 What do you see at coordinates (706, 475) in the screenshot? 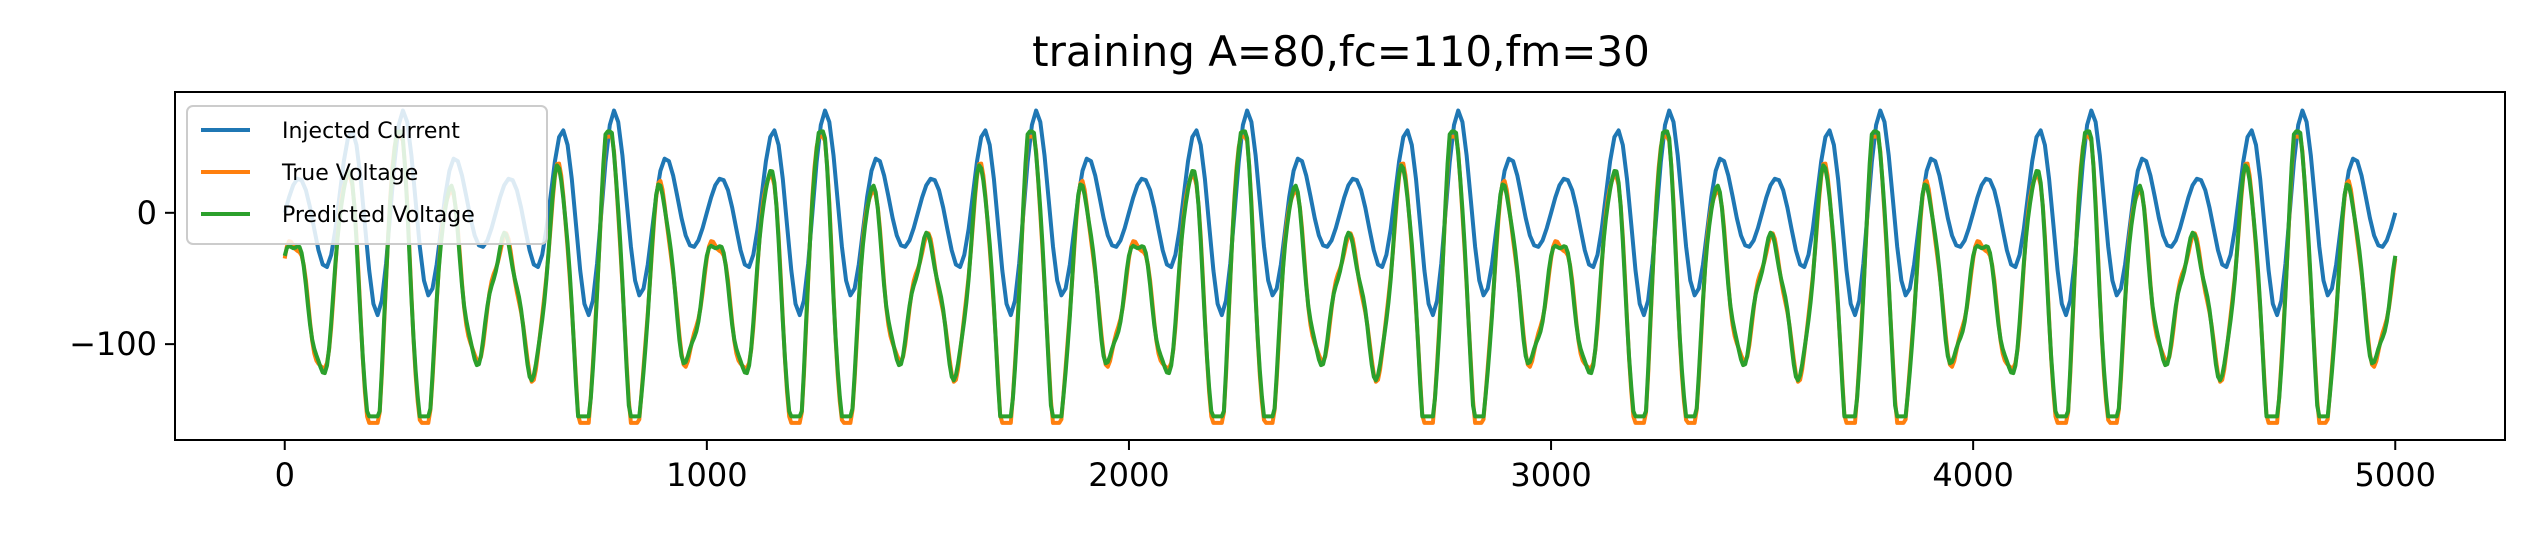
I see `x-tick-label: 1000` at bounding box center [706, 475].